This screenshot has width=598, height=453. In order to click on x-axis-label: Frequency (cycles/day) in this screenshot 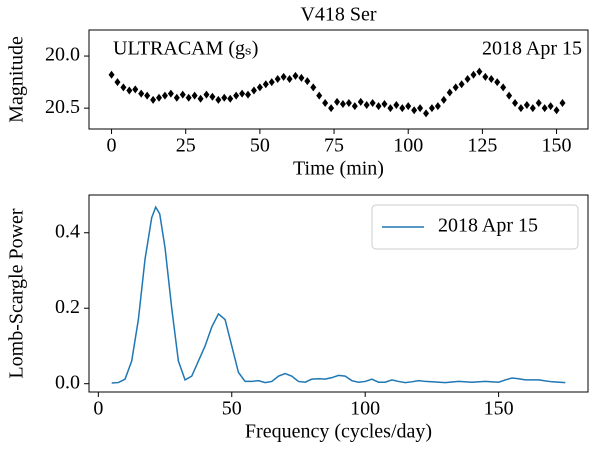, I will do `click(338, 432)`.